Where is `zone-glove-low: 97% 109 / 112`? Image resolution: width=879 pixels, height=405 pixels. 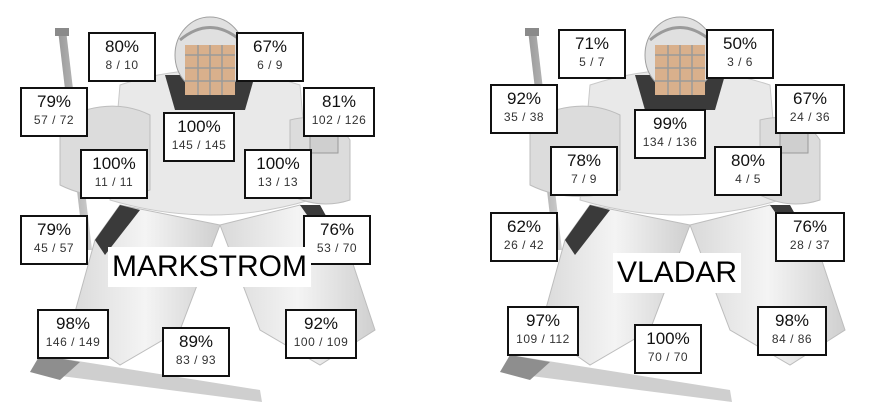
zone-glove-low: 97% 109 / 112 is located at coordinates (543, 331).